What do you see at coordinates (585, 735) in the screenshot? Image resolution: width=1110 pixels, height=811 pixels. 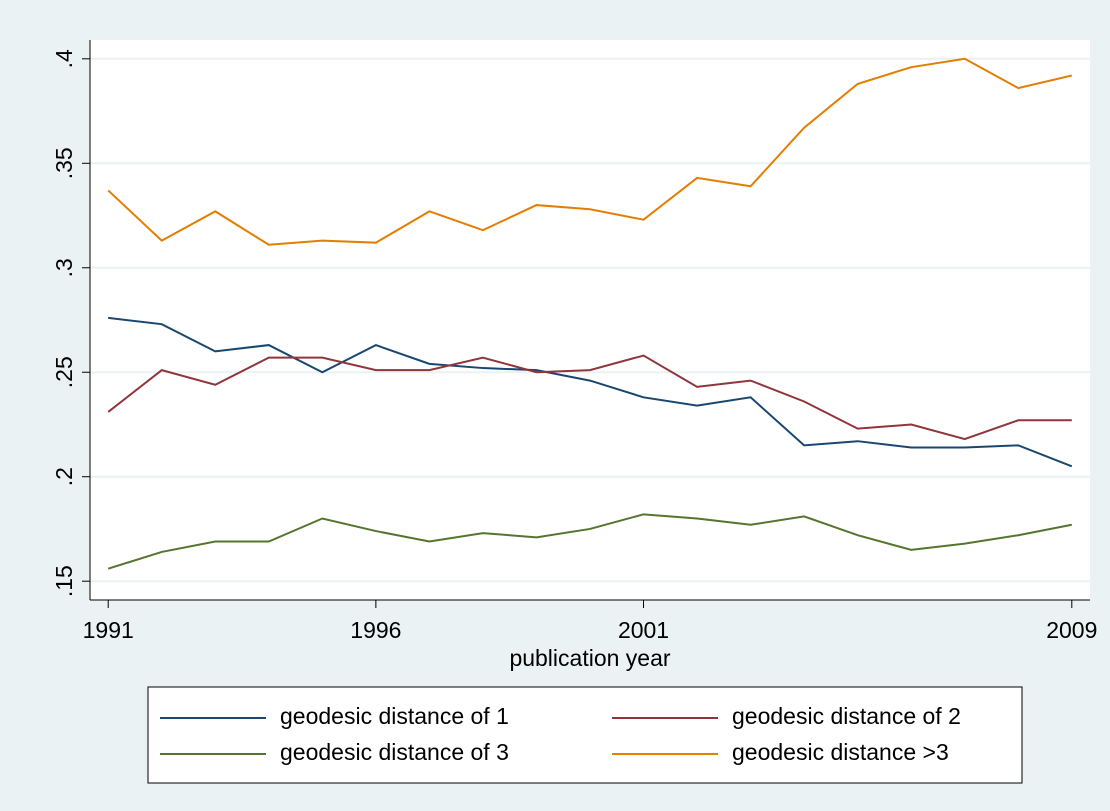 I see `legend` at bounding box center [585, 735].